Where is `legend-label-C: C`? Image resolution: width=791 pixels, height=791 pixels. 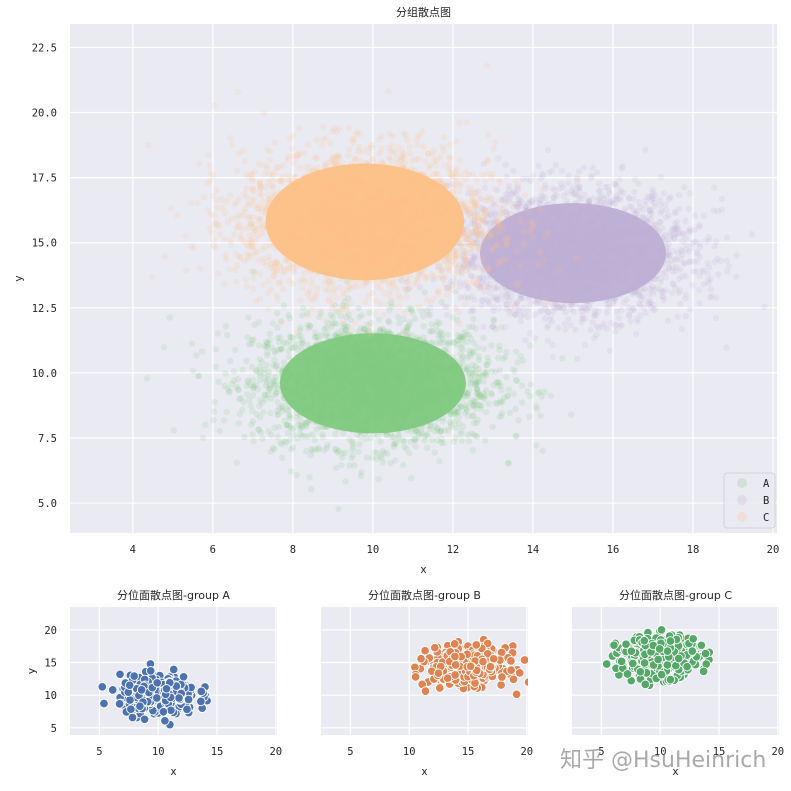
legend-label-C: C is located at coordinates (766, 518).